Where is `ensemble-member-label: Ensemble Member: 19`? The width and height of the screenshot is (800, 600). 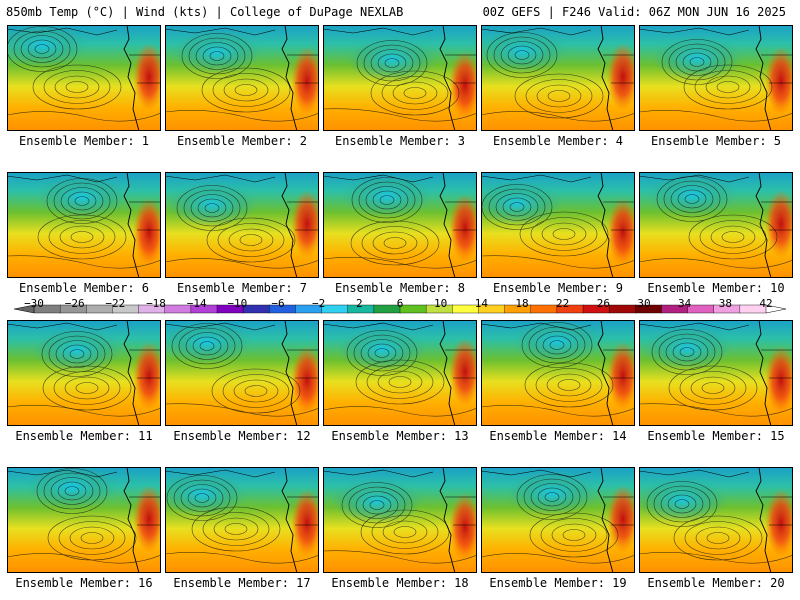 ensemble-member-label: Ensemble Member: 19 is located at coordinates (558, 583).